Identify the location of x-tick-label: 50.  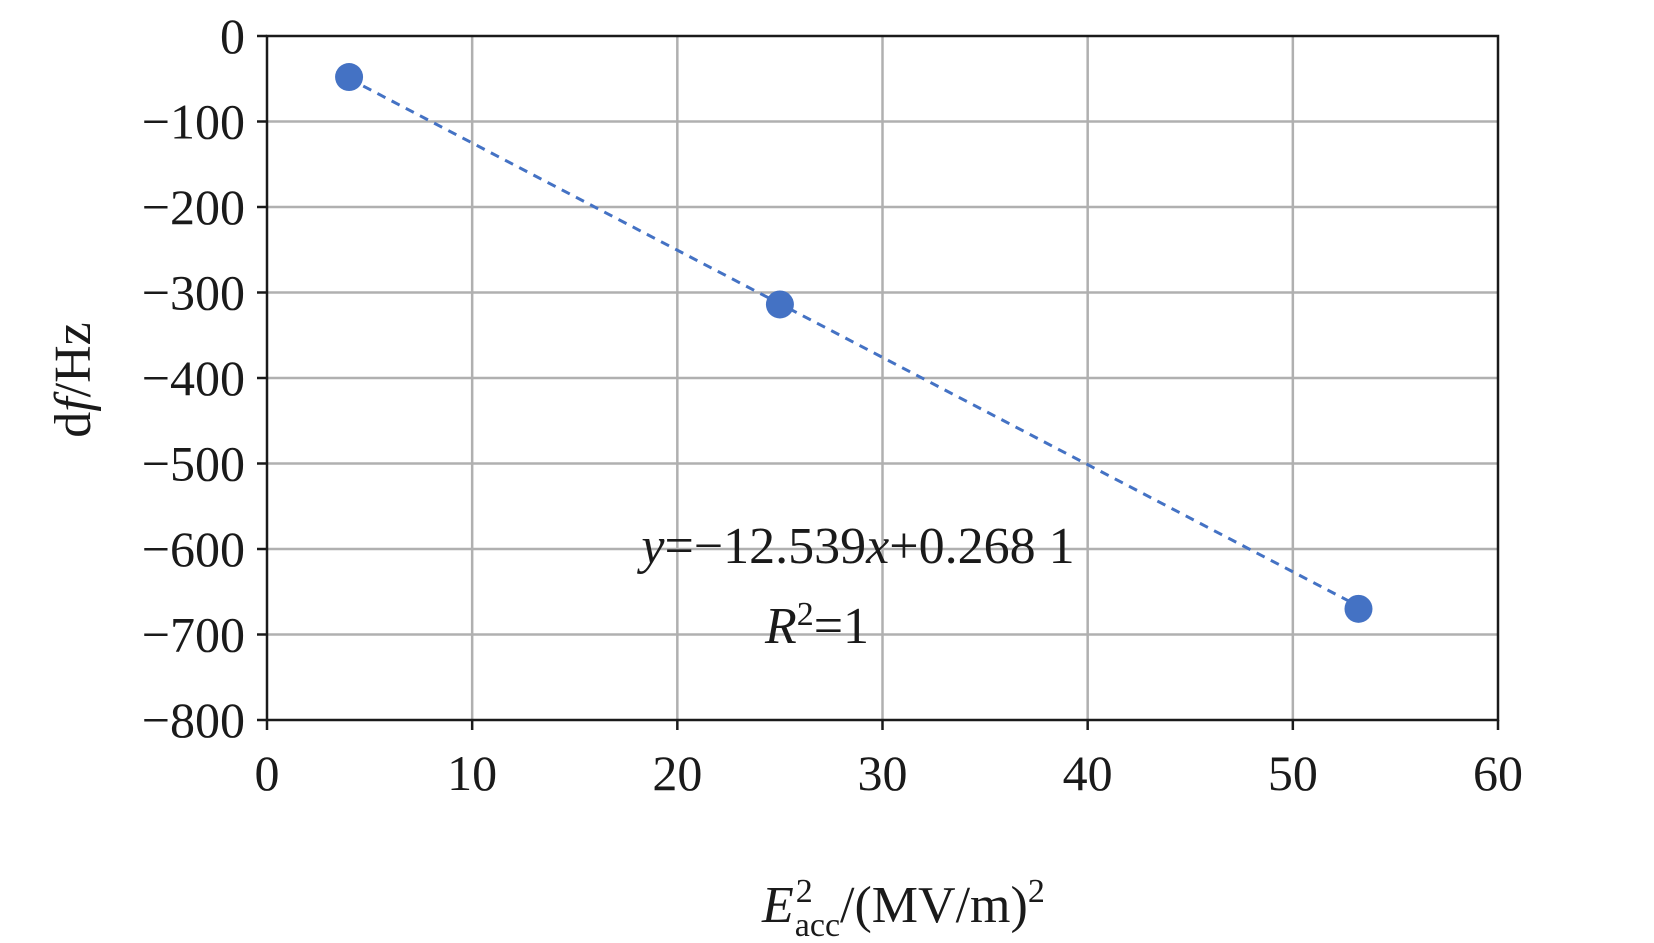
(1293, 773).